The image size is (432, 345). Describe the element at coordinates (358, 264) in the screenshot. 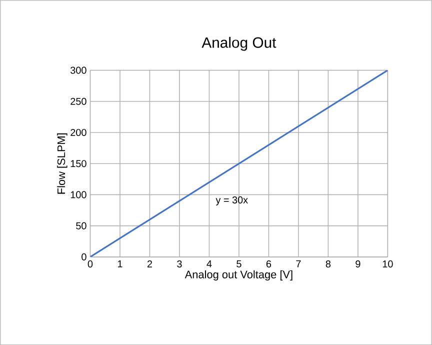

I see `x-tick-label: 9` at that location.